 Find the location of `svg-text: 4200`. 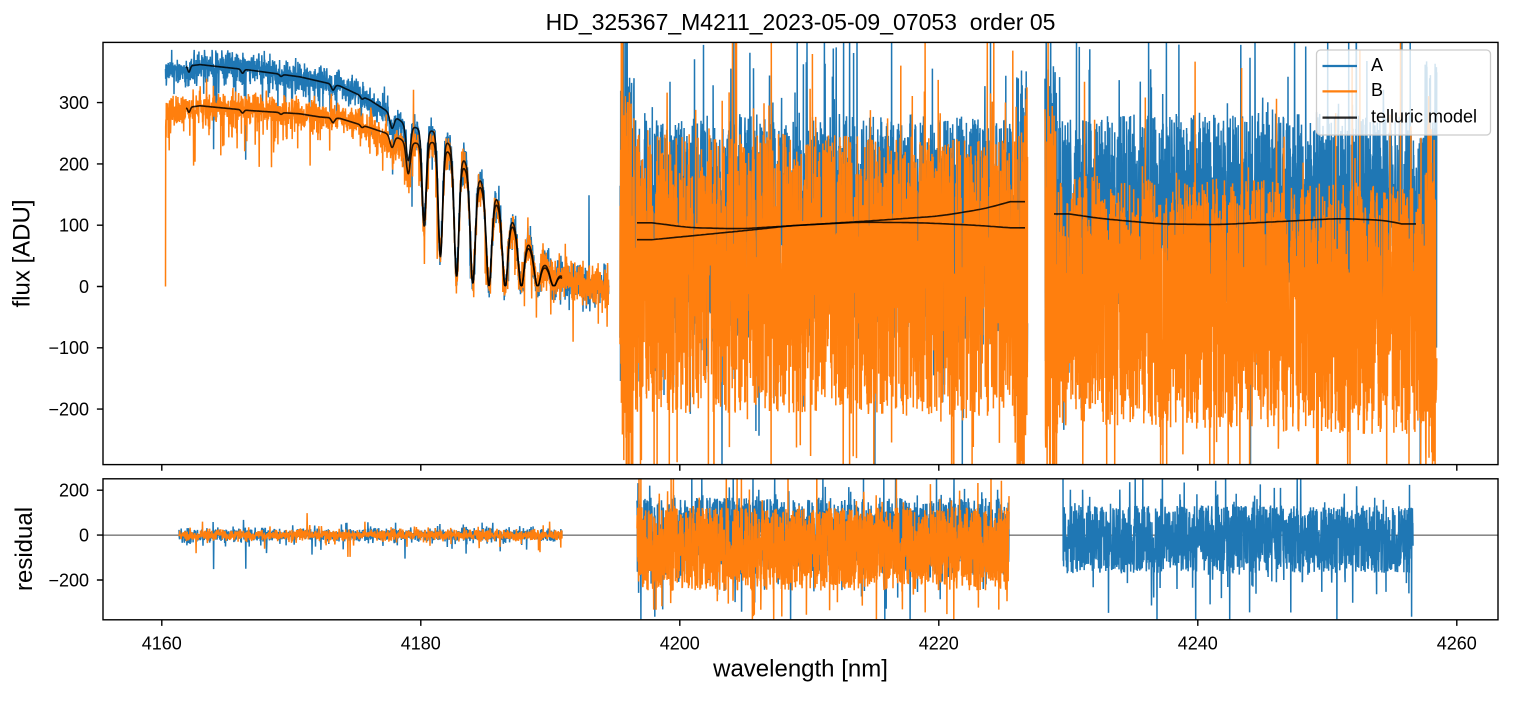

svg-text: 4200 is located at coordinates (680, 644).